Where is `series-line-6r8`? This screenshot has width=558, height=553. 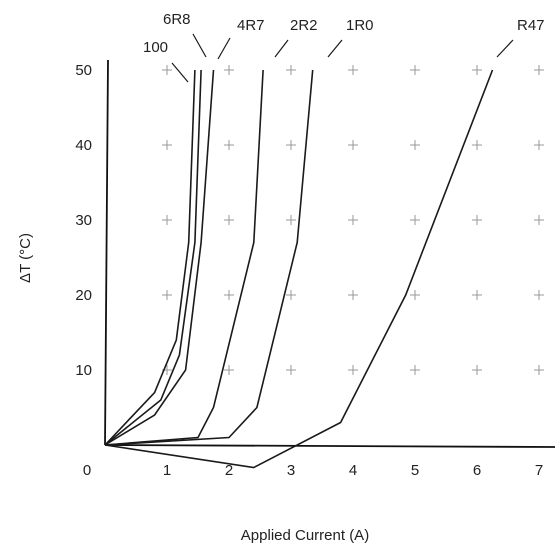
series-line-6r8 is located at coordinates (153, 257).